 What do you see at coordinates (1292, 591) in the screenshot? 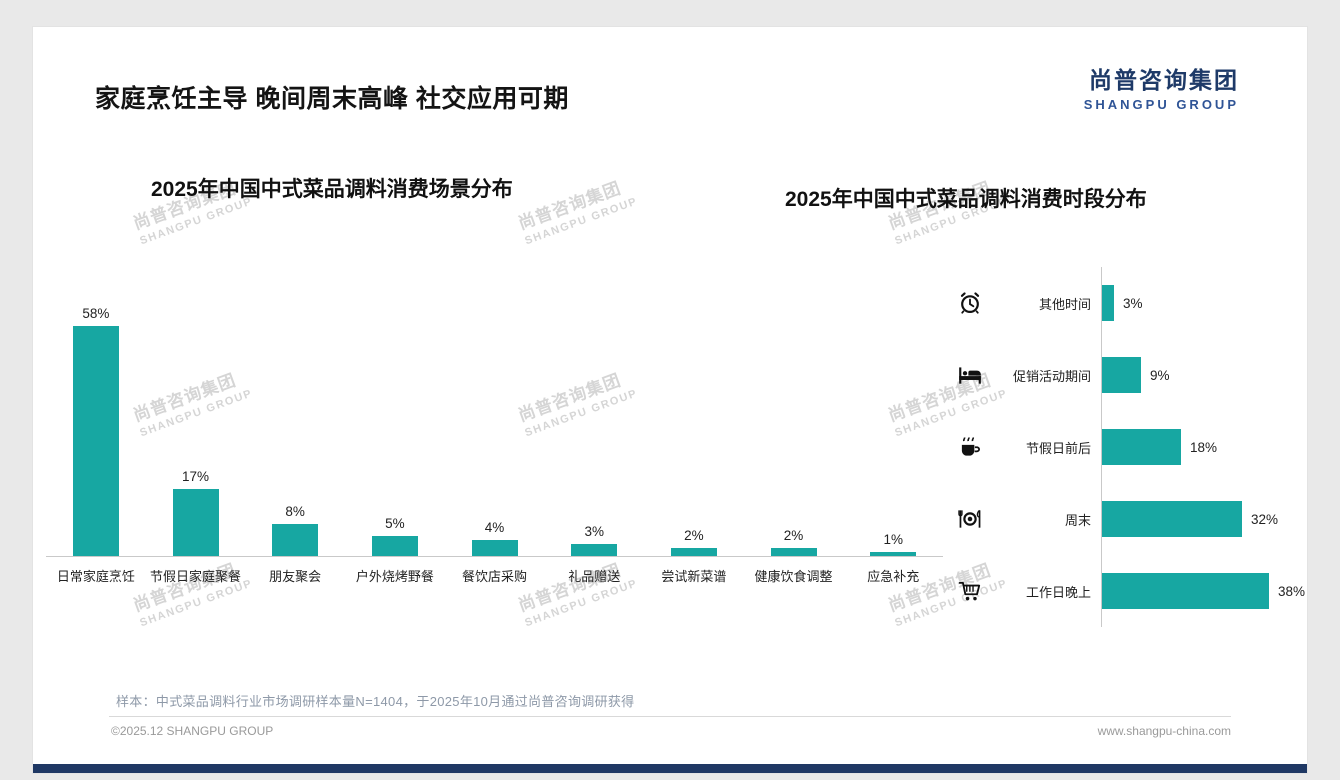
I see `bar-value-label: 38%` at bounding box center [1292, 591].